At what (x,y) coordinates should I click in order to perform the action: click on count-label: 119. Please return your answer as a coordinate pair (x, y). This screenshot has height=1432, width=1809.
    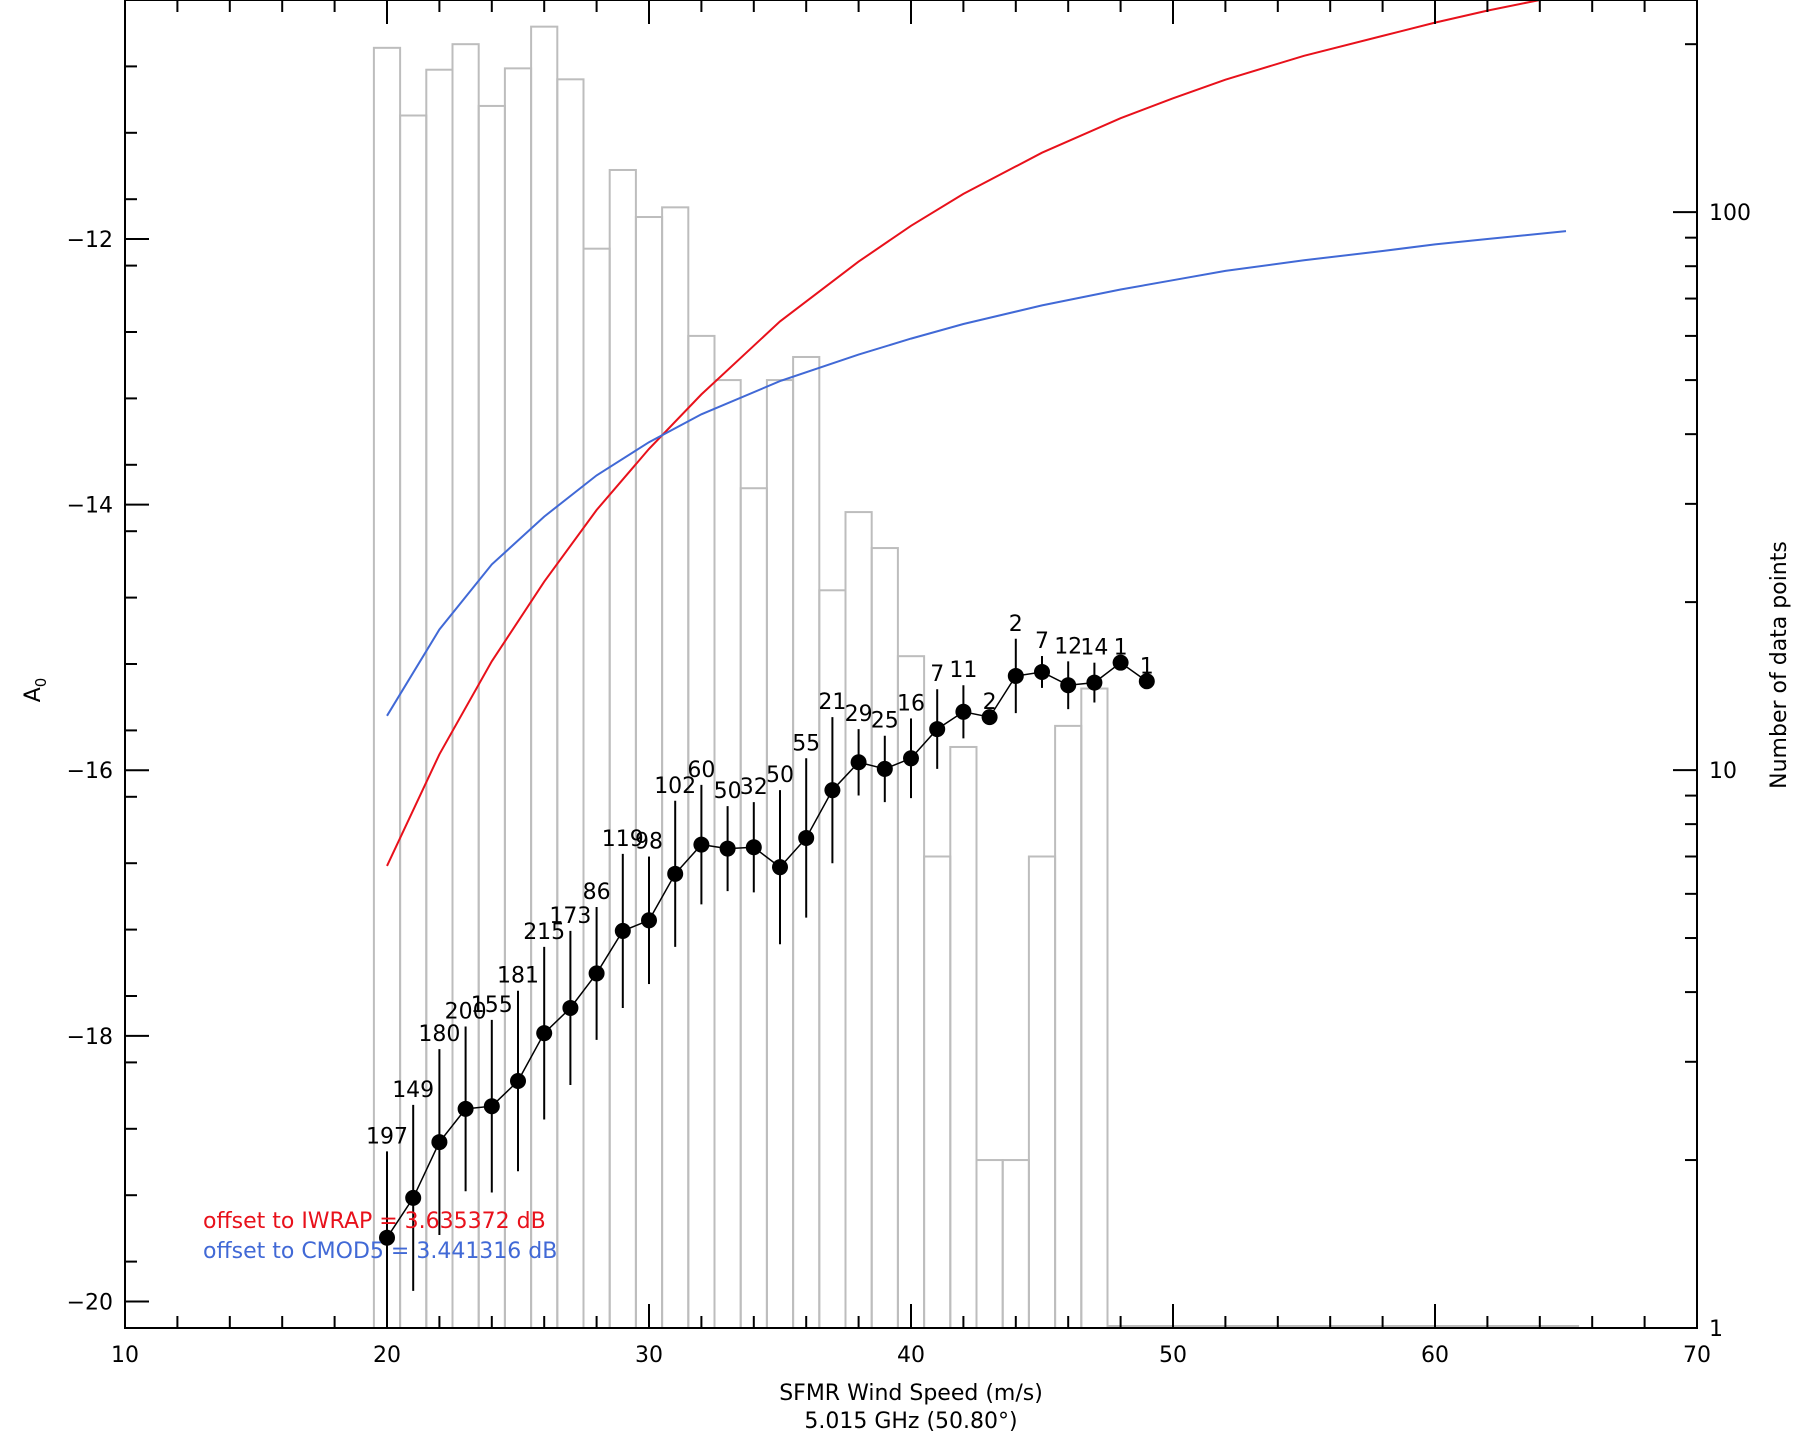
    Looking at the image, I should click on (623, 839).